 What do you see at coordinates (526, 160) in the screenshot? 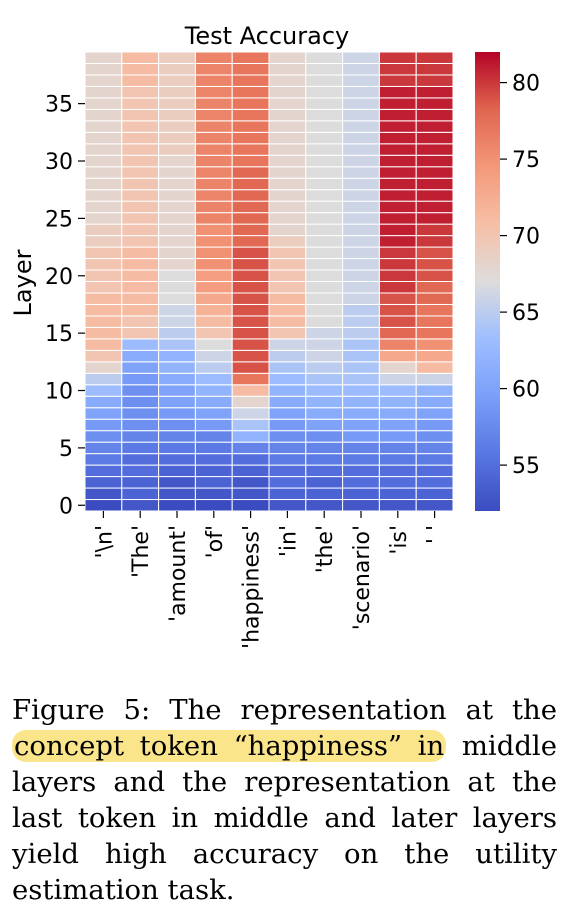
I see `colorbar-tick-label: 75` at bounding box center [526, 160].